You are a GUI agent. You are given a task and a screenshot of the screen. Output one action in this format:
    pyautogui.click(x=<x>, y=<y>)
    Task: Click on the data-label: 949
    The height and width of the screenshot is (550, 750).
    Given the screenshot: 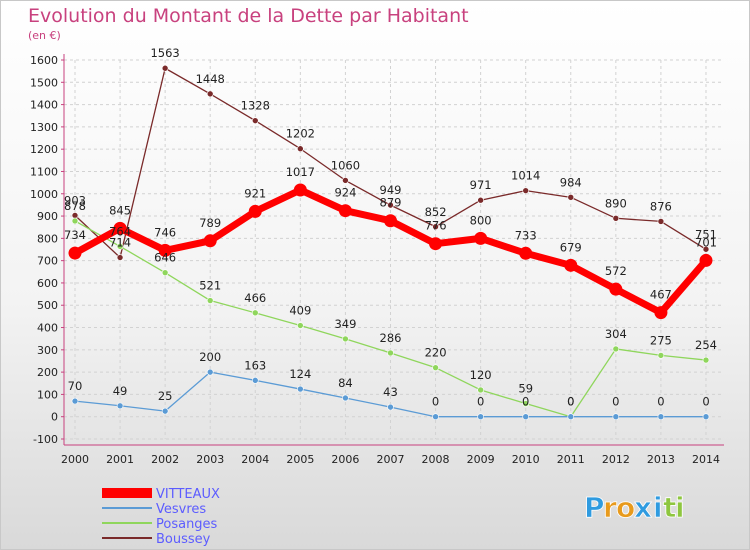 What is the action you would take?
    pyautogui.click(x=391, y=190)
    